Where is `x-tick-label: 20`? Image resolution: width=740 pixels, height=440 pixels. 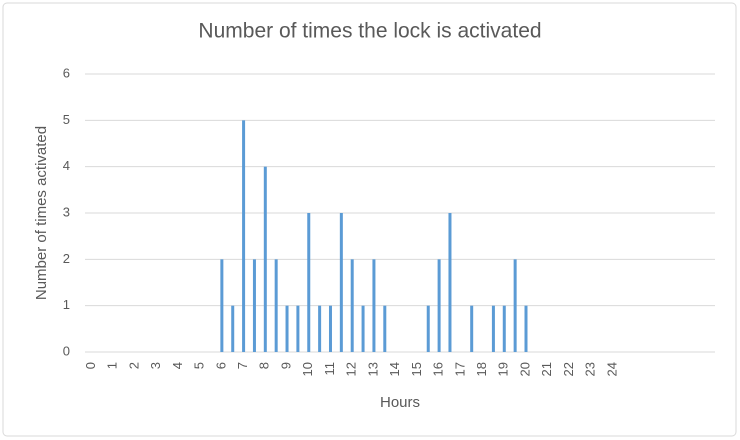 x-tick-label: 20 is located at coordinates (524, 369).